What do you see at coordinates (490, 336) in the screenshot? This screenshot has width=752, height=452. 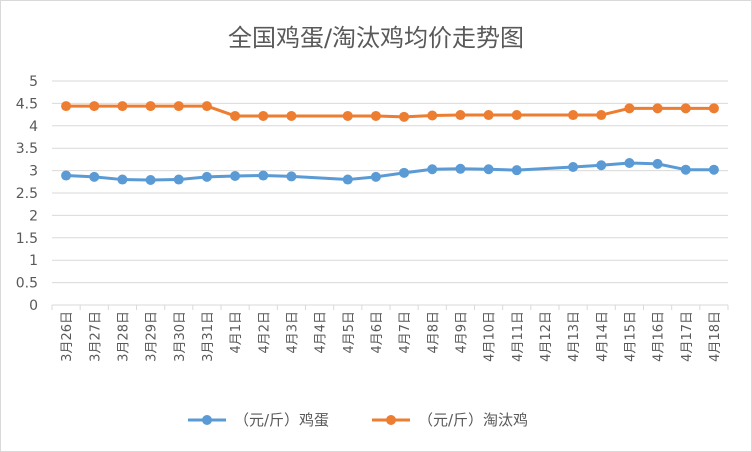 I see `x-tick-label: 4月10日` at bounding box center [490, 336].